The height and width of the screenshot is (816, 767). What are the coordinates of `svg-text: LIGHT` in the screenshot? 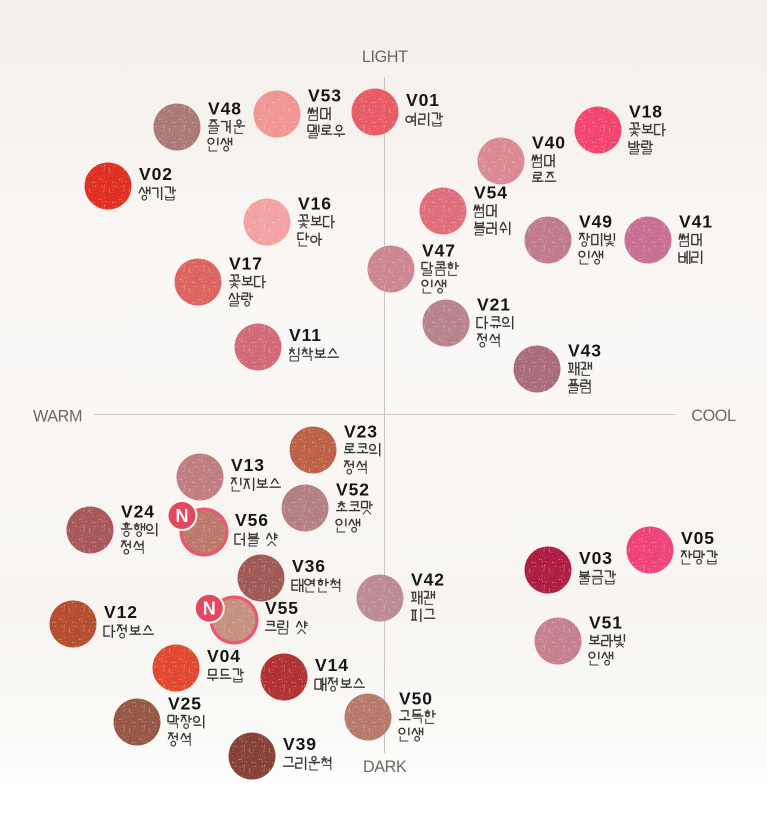 It's located at (385, 57).